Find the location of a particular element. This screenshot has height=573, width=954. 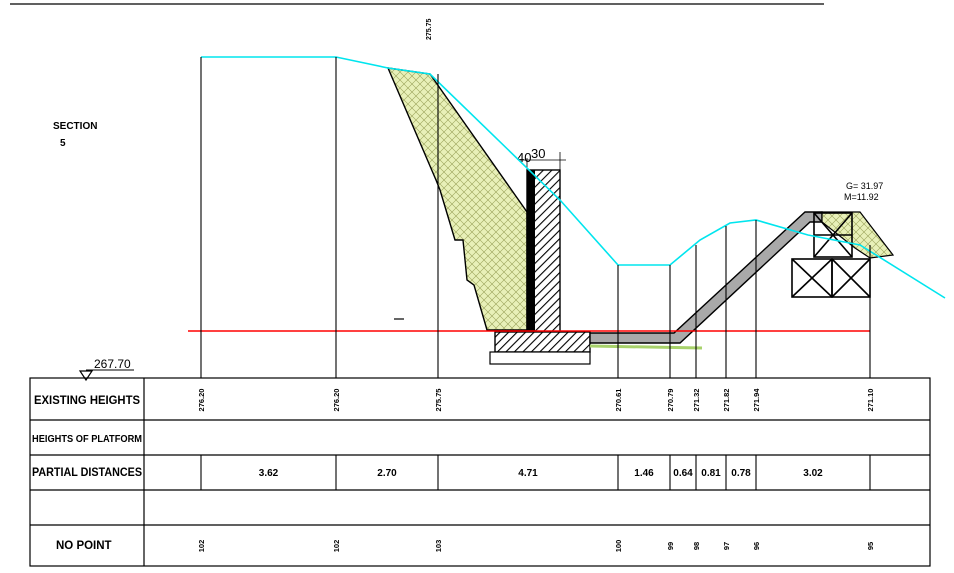

section-title: SECTION is located at coordinates (75, 126).